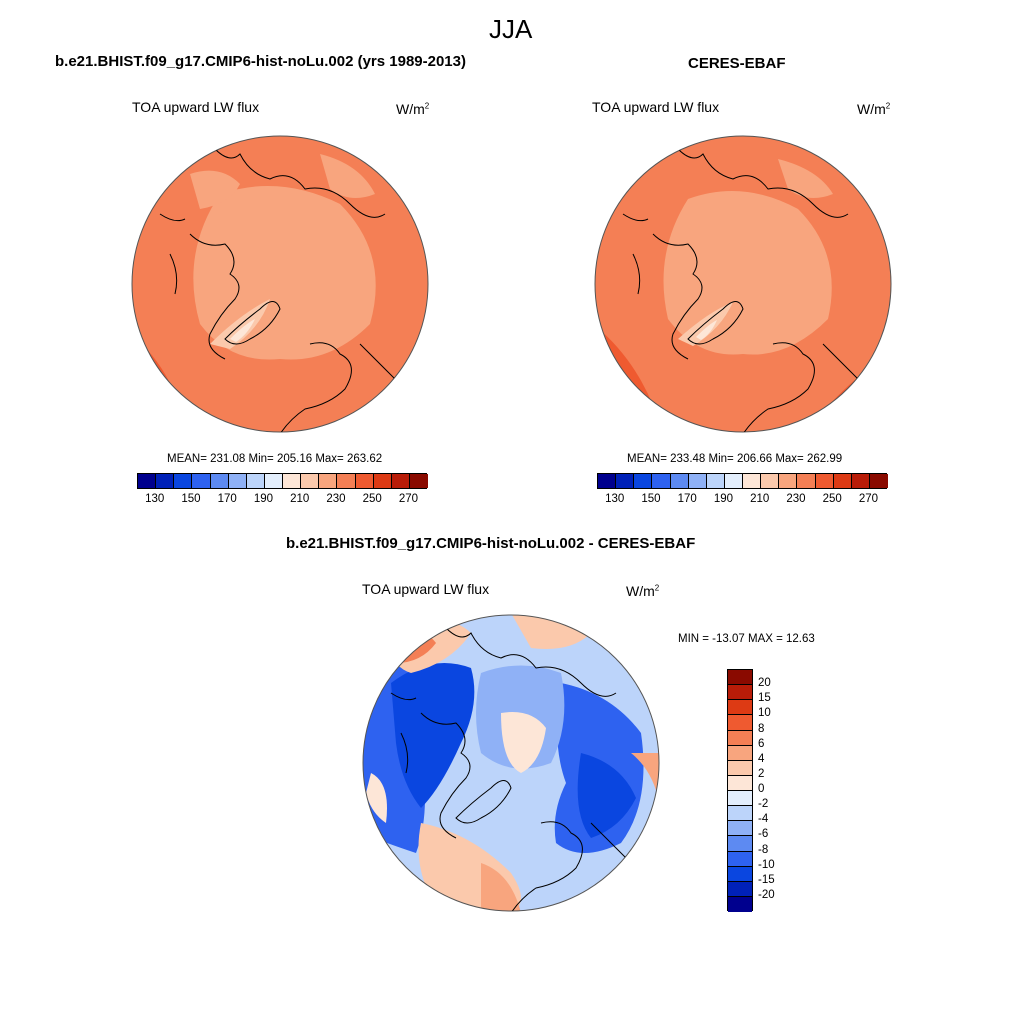  What do you see at coordinates (874, 109) in the screenshot?
I see `panel-2-units: W/m2` at bounding box center [874, 109].